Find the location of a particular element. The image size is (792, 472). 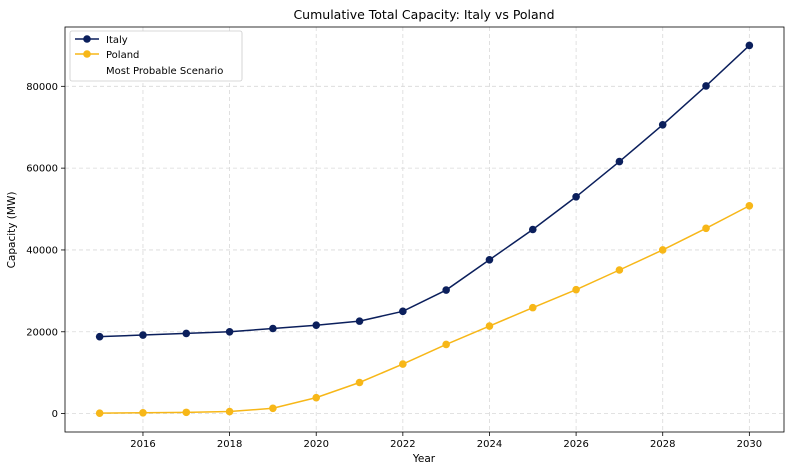

legend-poland-marker is located at coordinates (87, 54).